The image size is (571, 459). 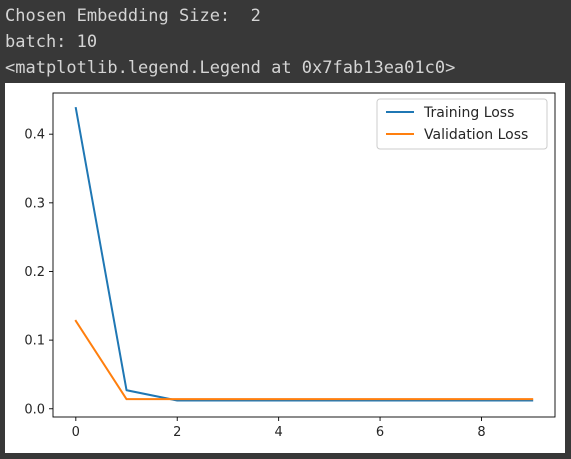 I want to click on x-tick-label: 2, so click(x=177, y=432).